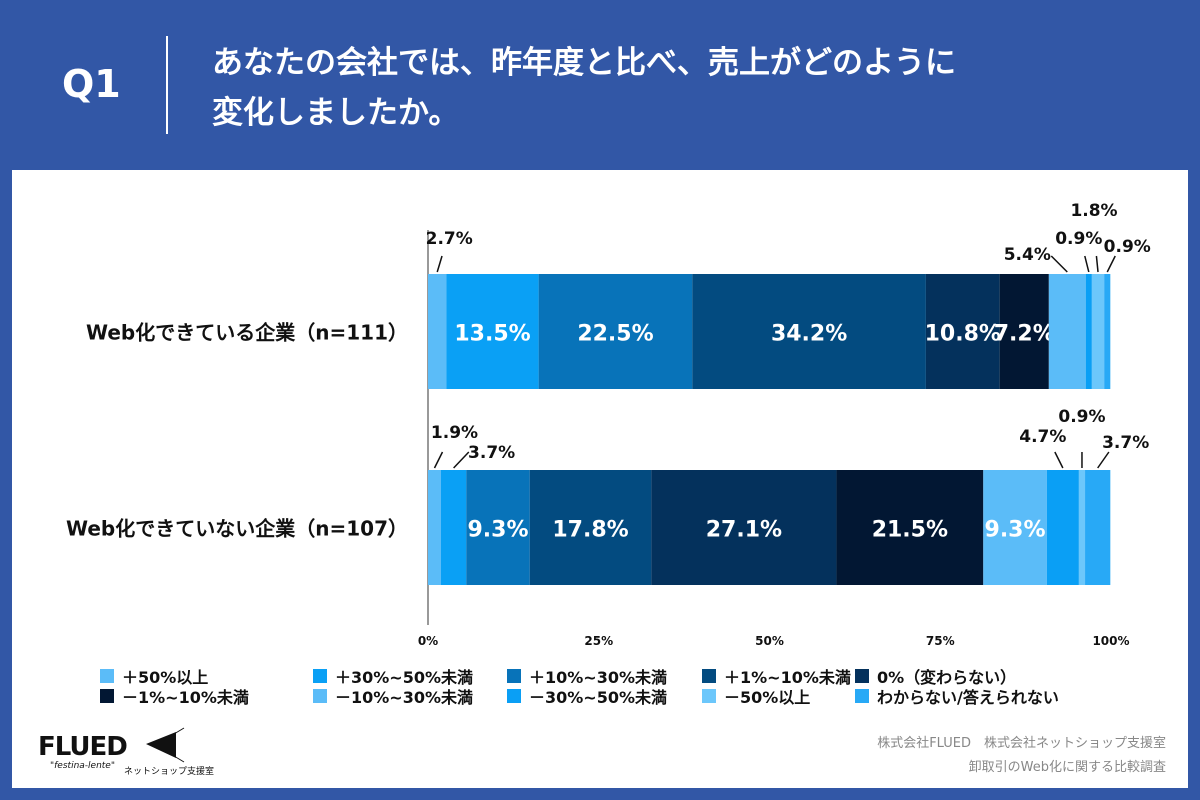  I want to click on divider, so click(167, 85).